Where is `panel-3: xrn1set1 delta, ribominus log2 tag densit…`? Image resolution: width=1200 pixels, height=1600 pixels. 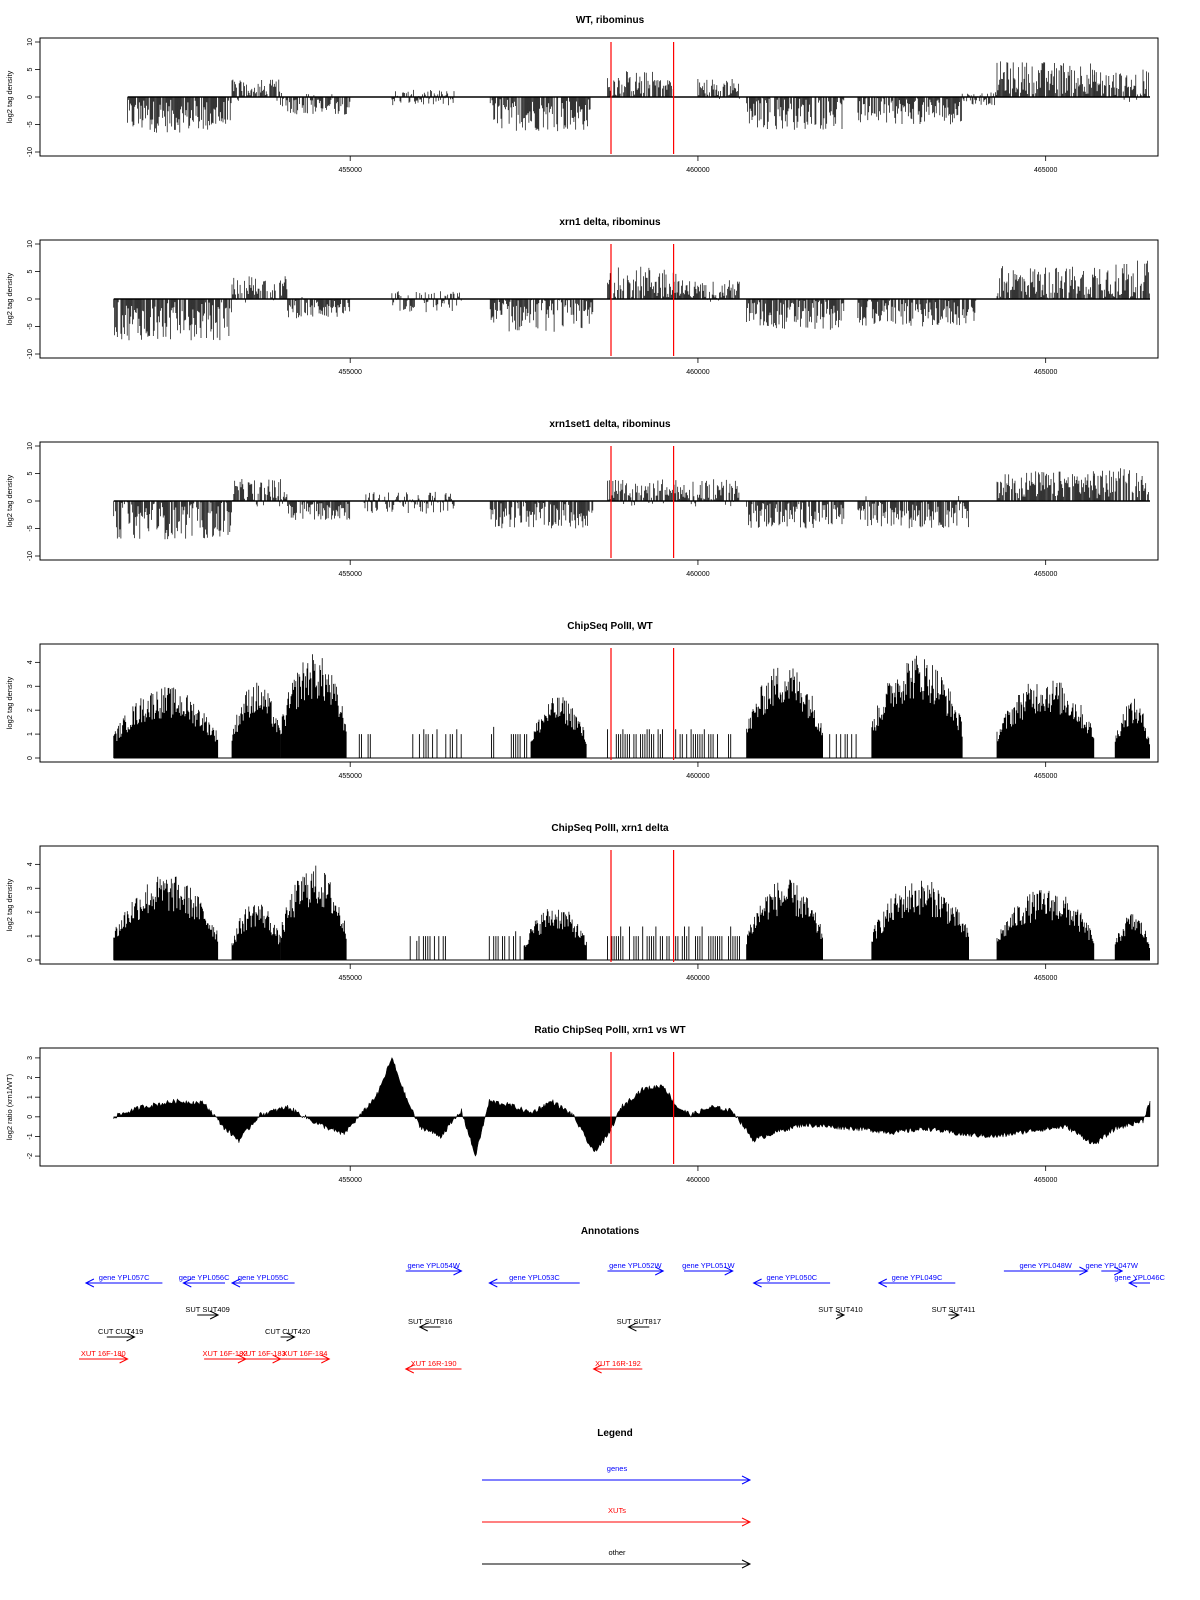
panel-3: xrn1set1 delta, ribominus log2 tag densit… is located at coordinates (582, 498).